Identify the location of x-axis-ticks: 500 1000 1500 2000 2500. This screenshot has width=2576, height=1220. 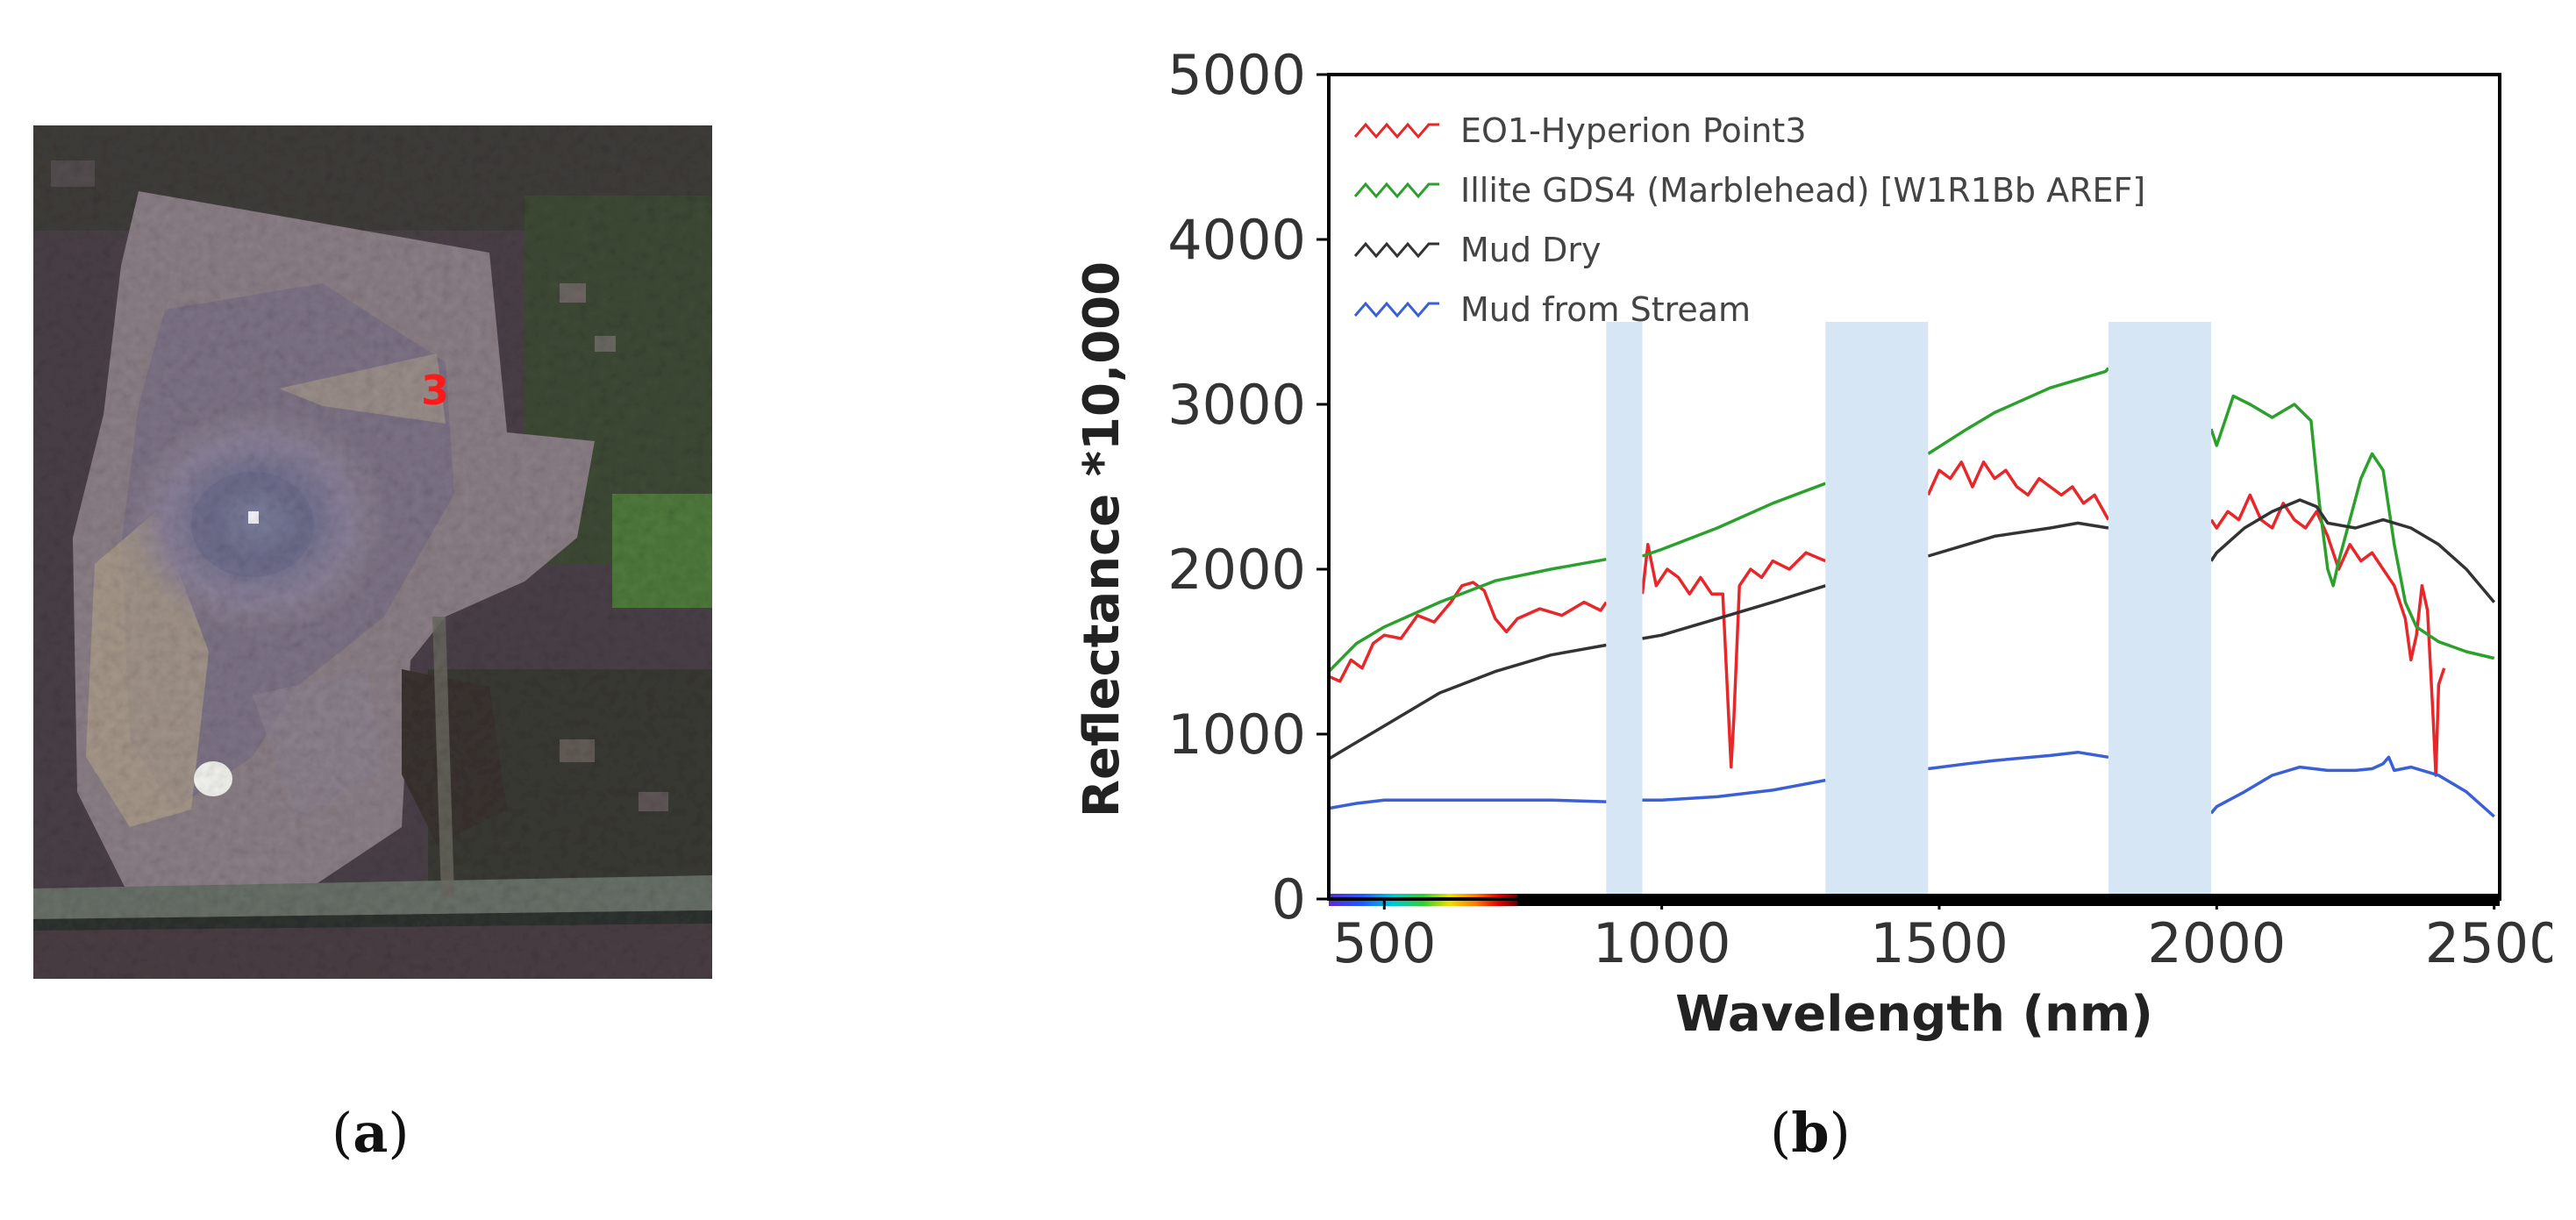
(1942, 937).